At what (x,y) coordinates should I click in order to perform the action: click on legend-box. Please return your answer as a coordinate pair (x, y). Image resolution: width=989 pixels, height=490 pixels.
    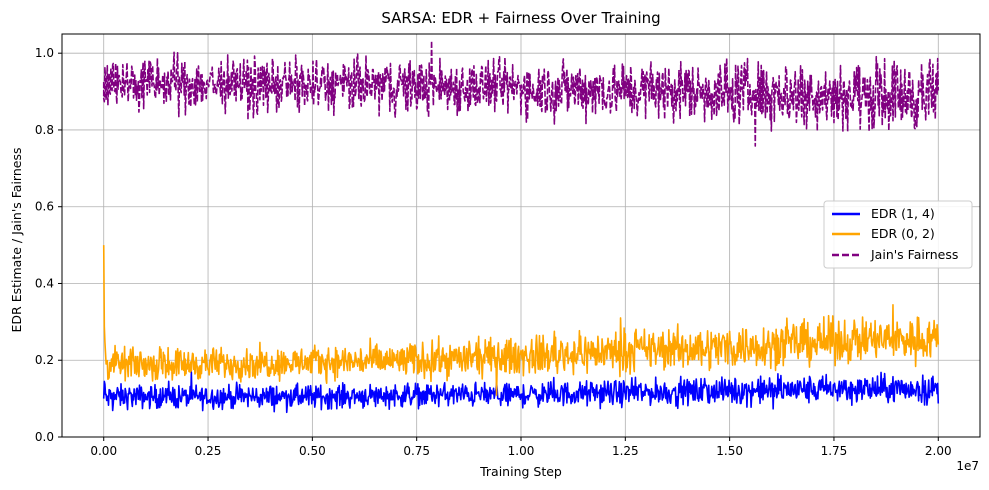
    Looking at the image, I should click on (898, 234).